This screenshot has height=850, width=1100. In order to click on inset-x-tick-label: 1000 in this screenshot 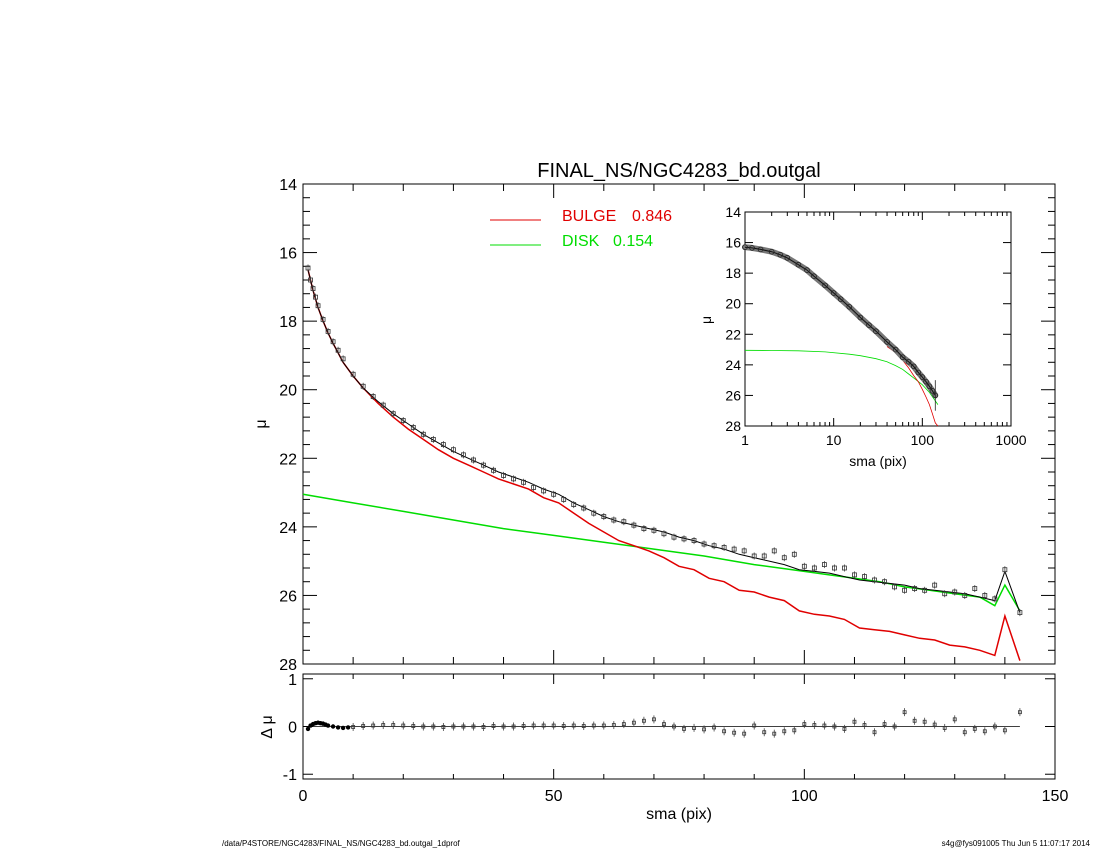, I will do `click(1010, 440)`.